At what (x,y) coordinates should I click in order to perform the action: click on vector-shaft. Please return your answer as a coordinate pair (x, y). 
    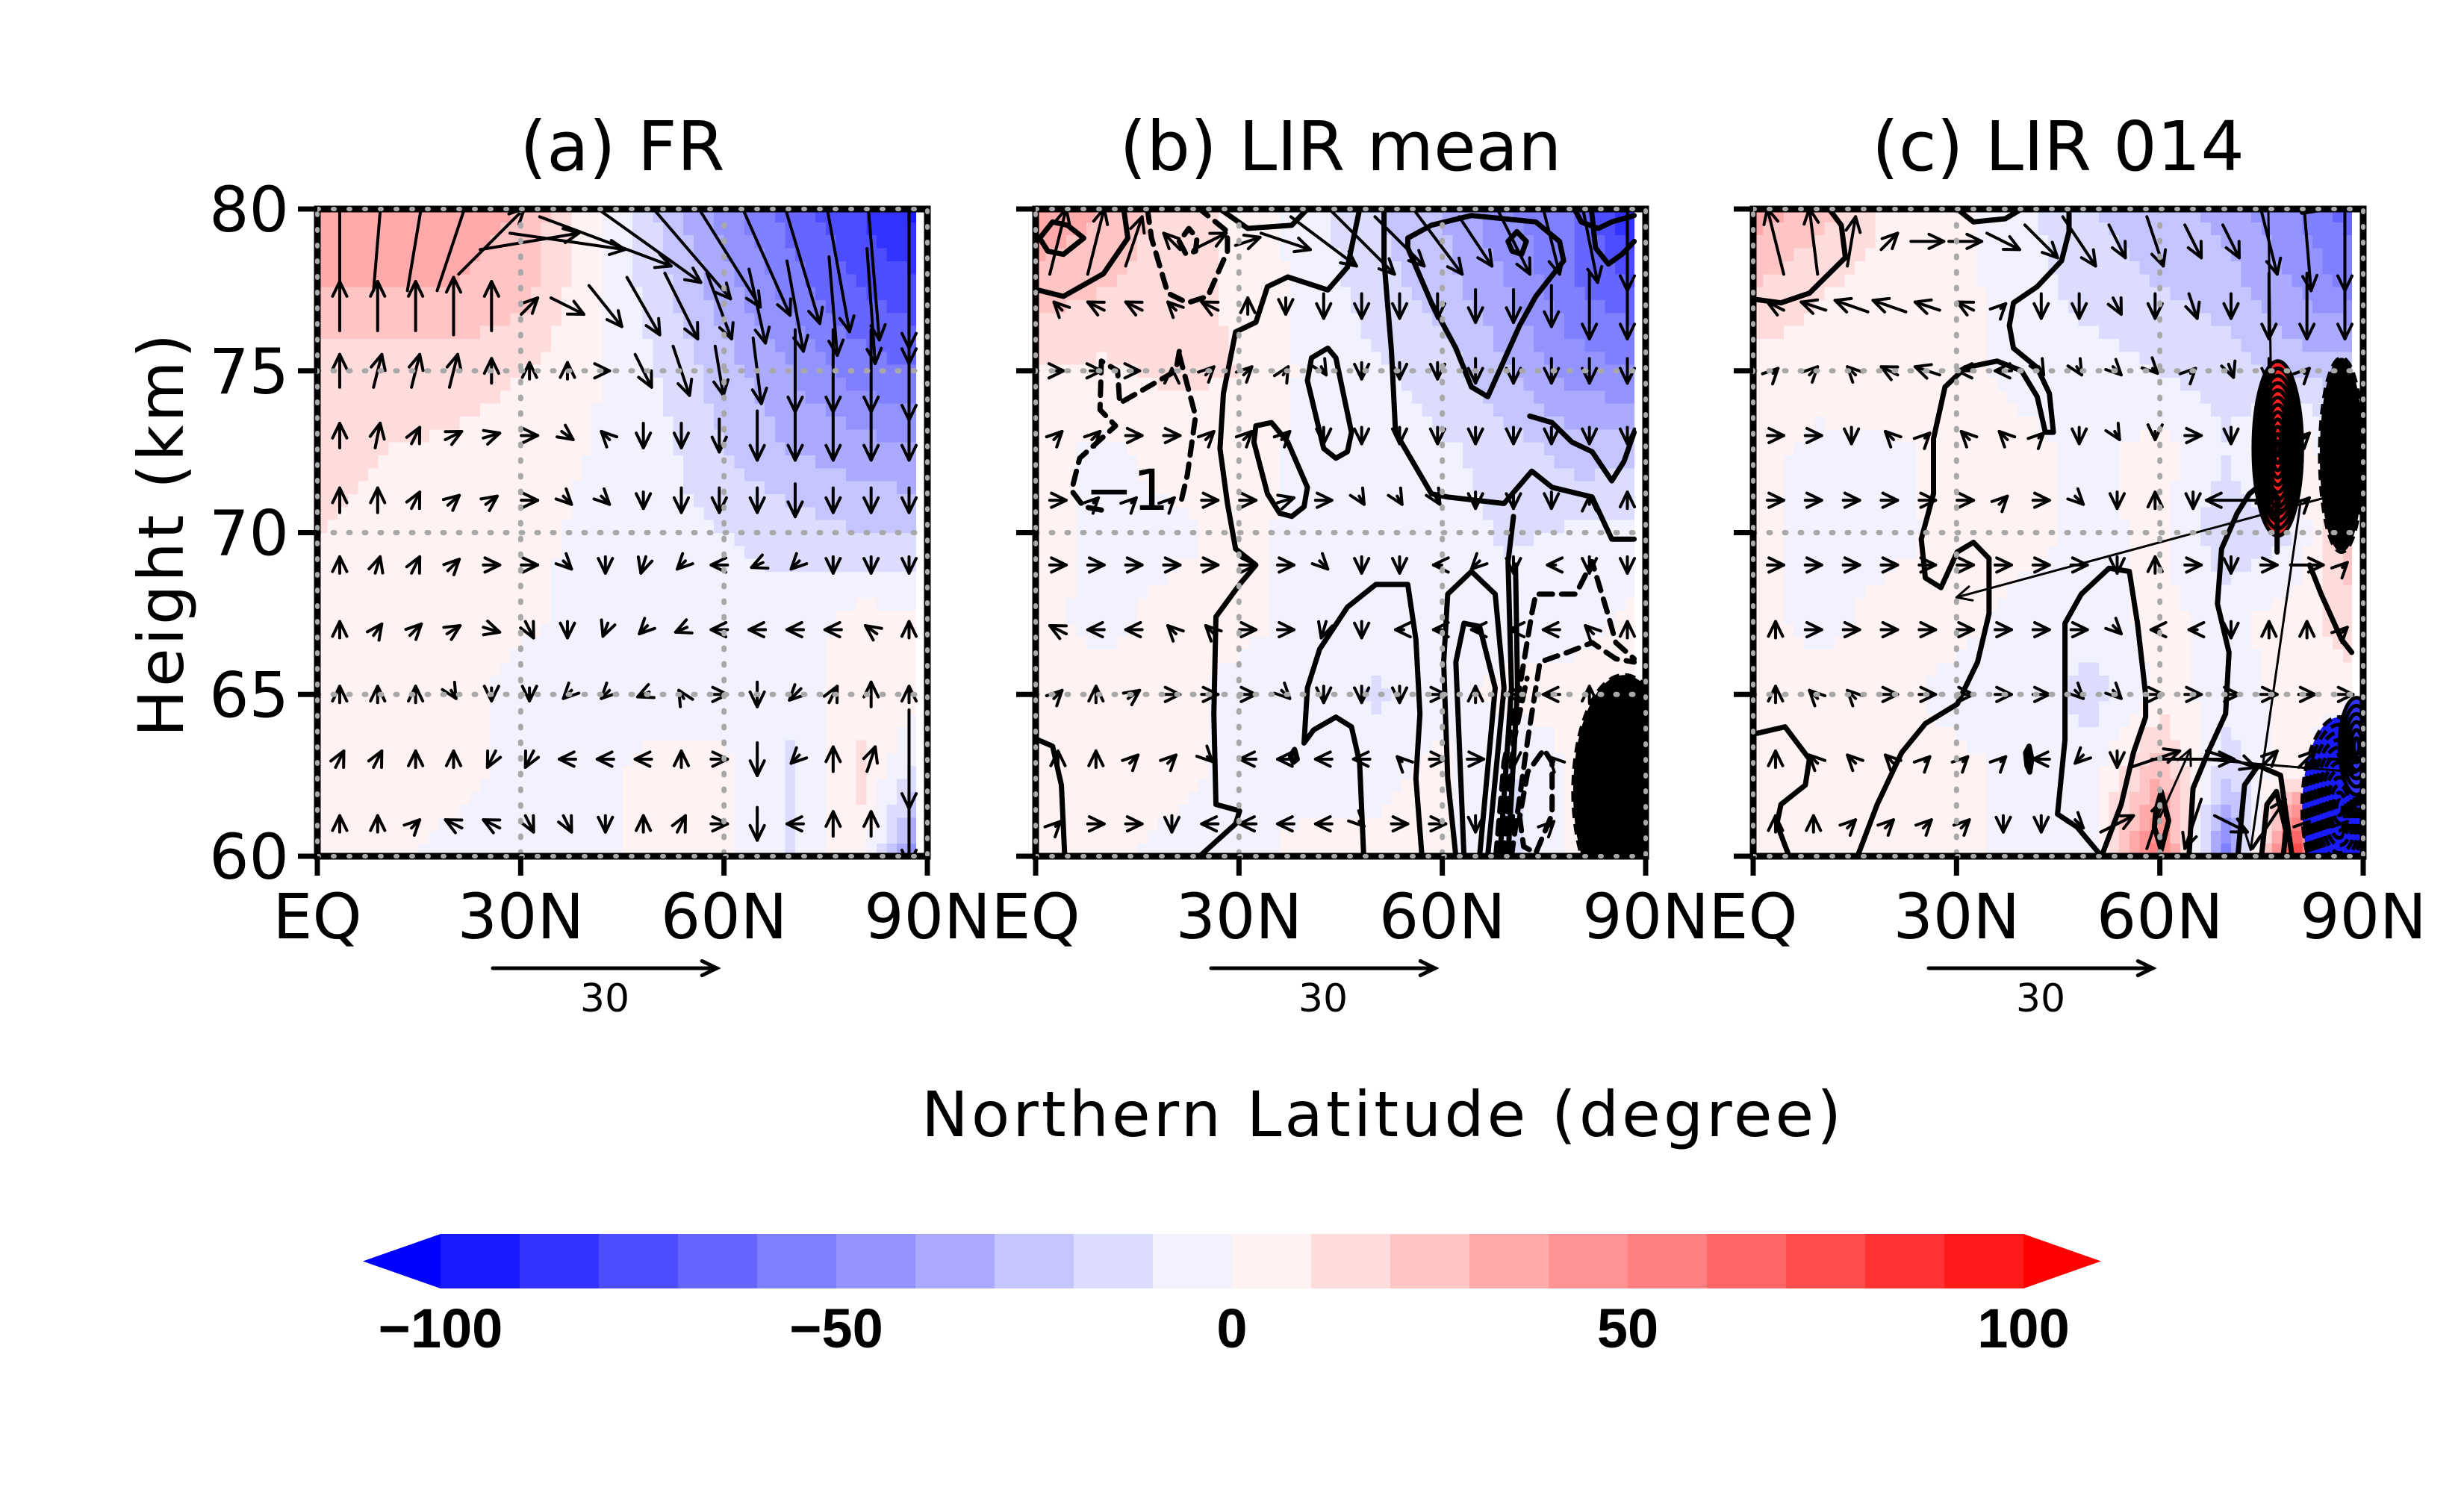
    Looking at the image, I should click on (757, 306).